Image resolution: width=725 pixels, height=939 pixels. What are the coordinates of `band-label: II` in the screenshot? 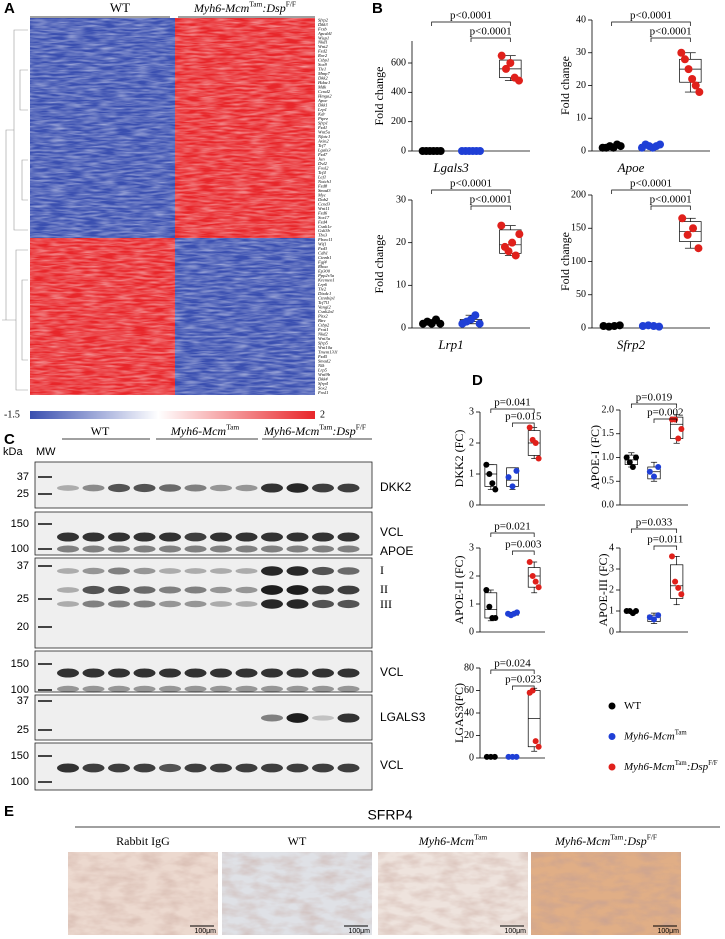 It's located at (384, 589).